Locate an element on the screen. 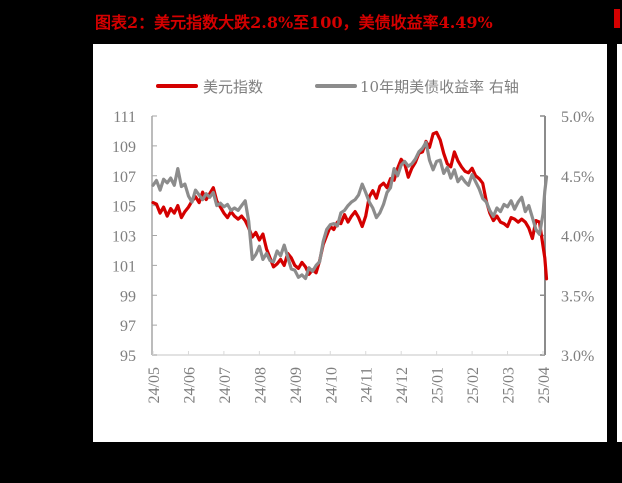  left-tick-label: 99 is located at coordinates (128, 296).